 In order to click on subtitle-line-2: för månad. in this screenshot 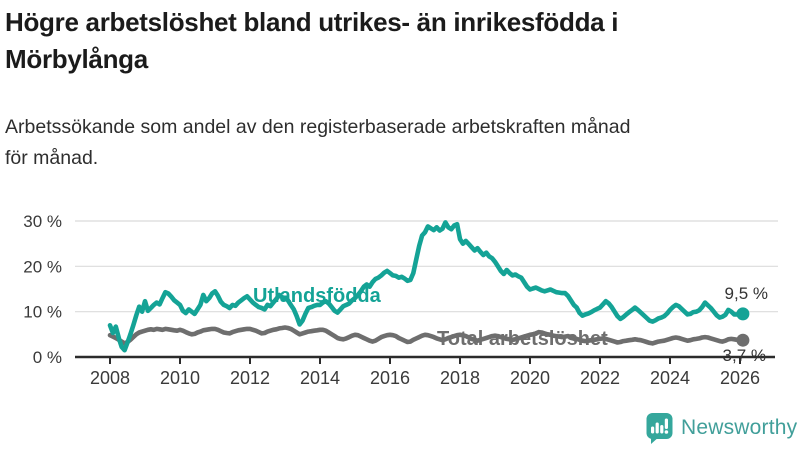, I will do `click(52, 158)`.